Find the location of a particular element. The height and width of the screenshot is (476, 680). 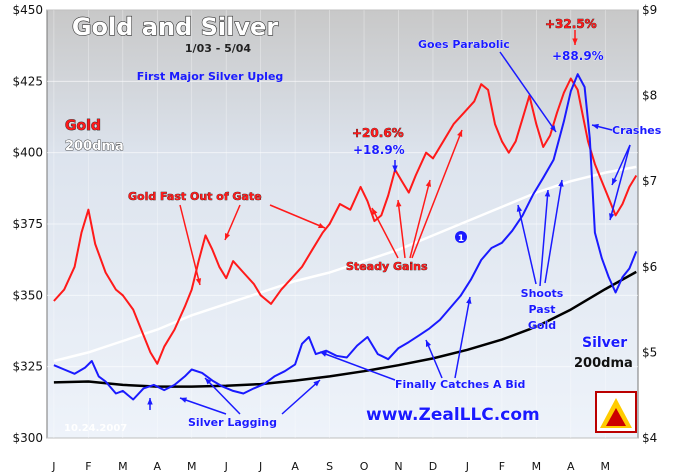

y-left-tick-label: $450 is located at coordinates (27, 10).